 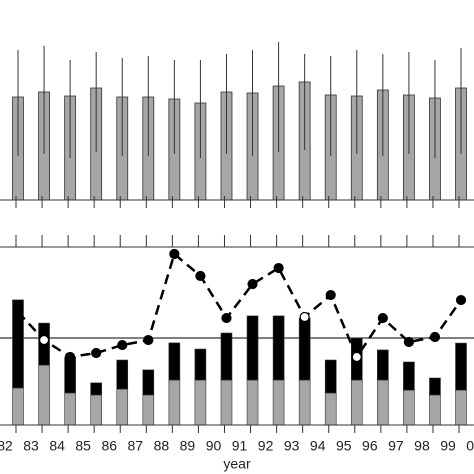 What do you see at coordinates (344, 446) in the screenshot?
I see `x-tick-label: 95` at bounding box center [344, 446].